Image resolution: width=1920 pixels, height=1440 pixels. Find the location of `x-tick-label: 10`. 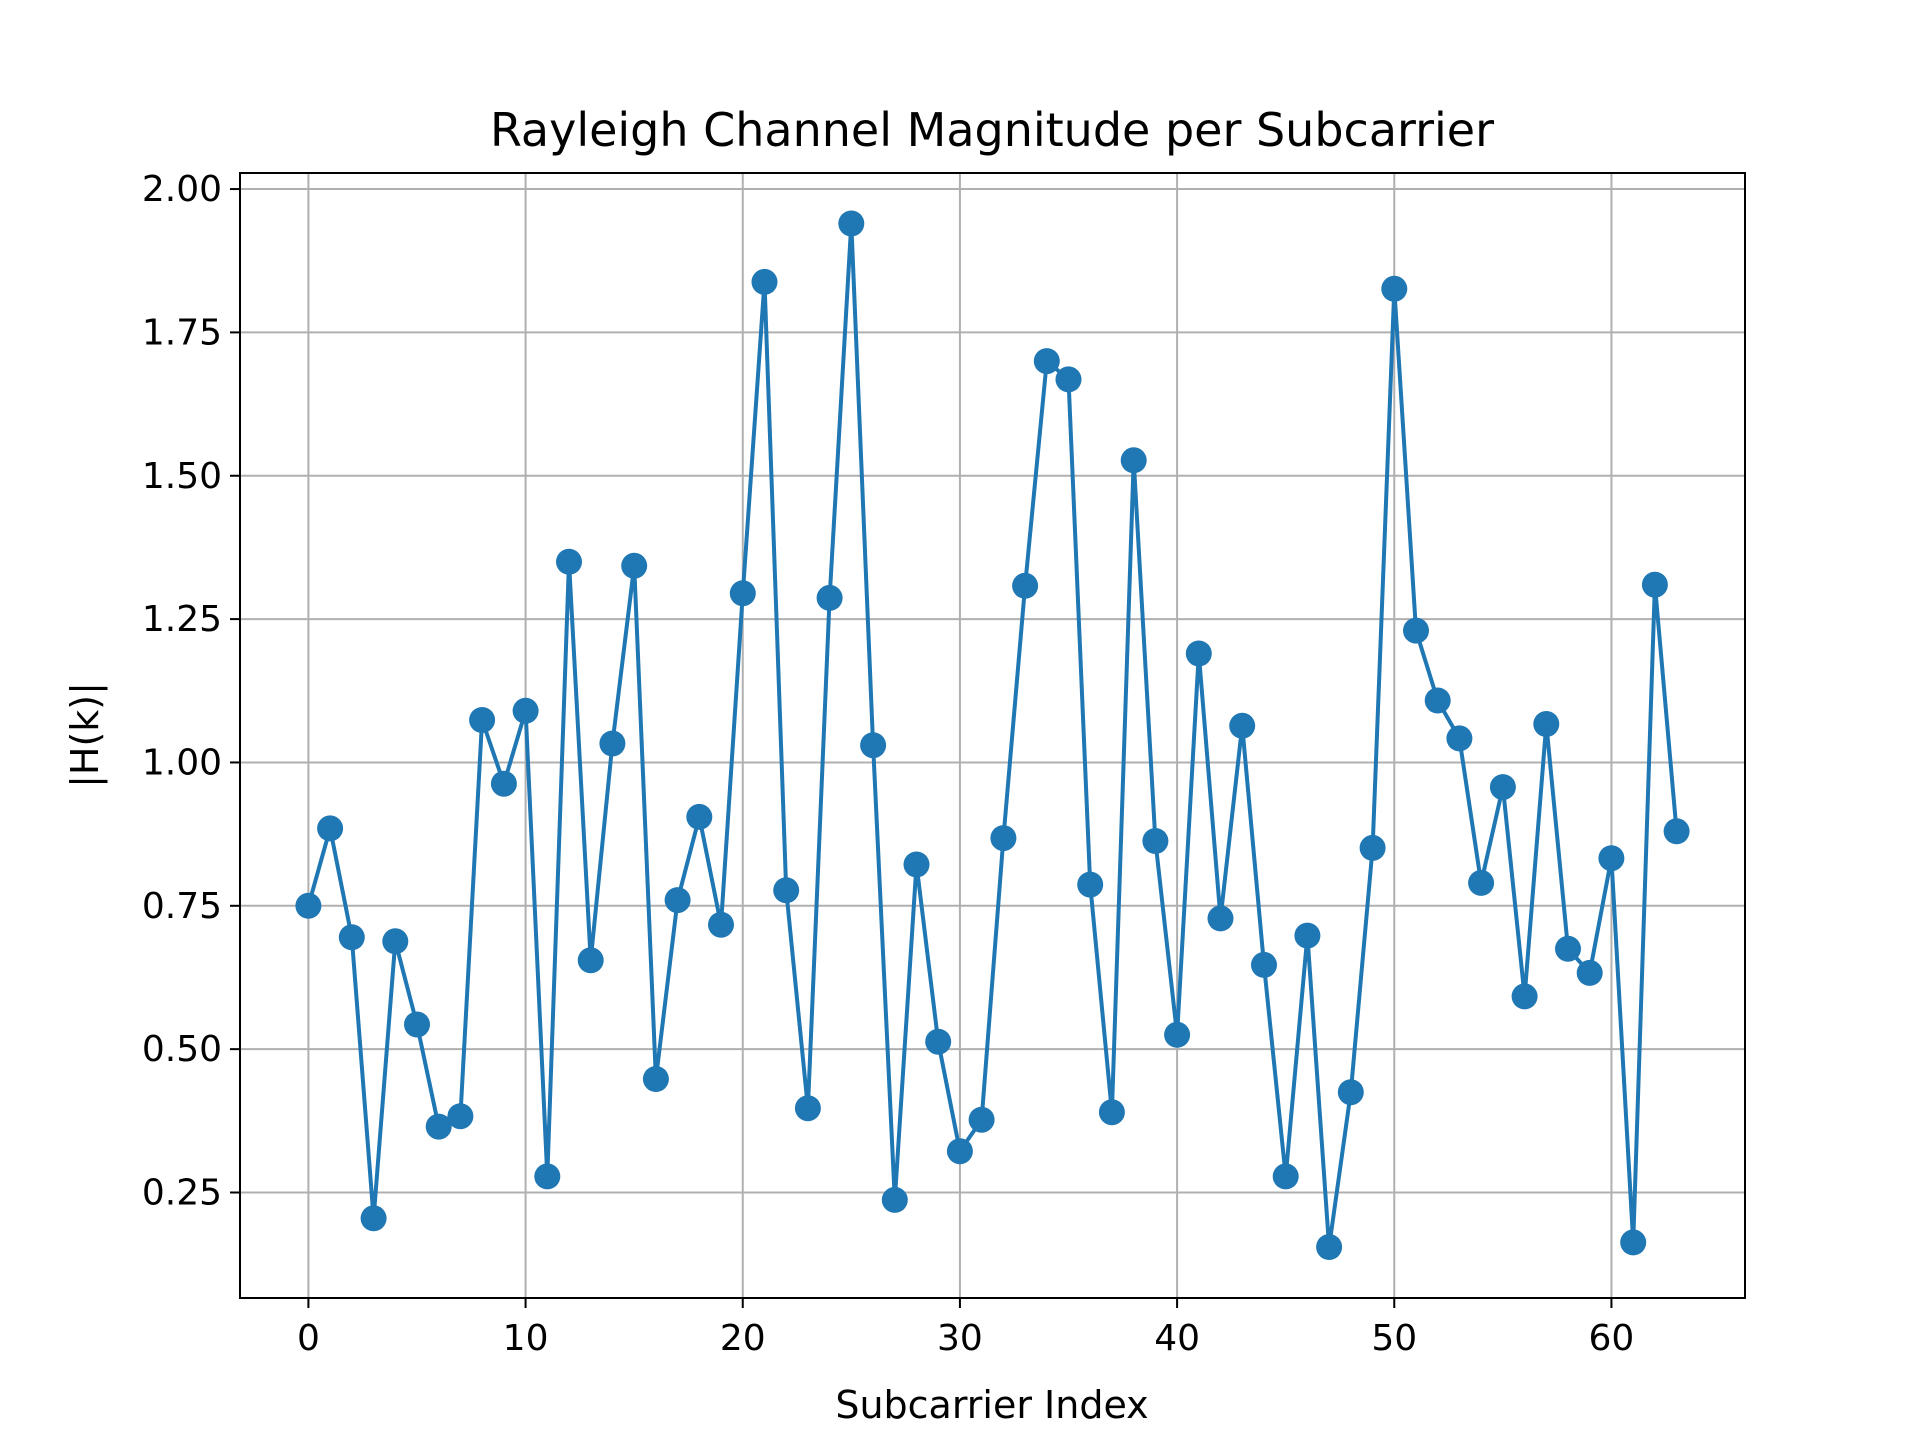

x-tick-label: 10 is located at coordinates (526, 1338).